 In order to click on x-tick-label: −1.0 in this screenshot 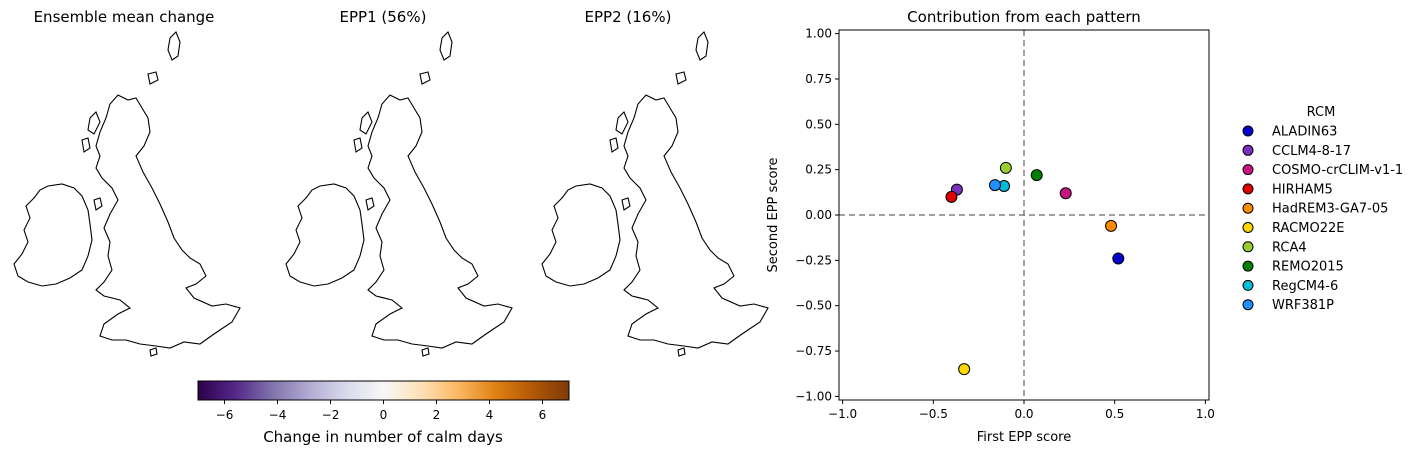, I will do `click(842, 414)`.